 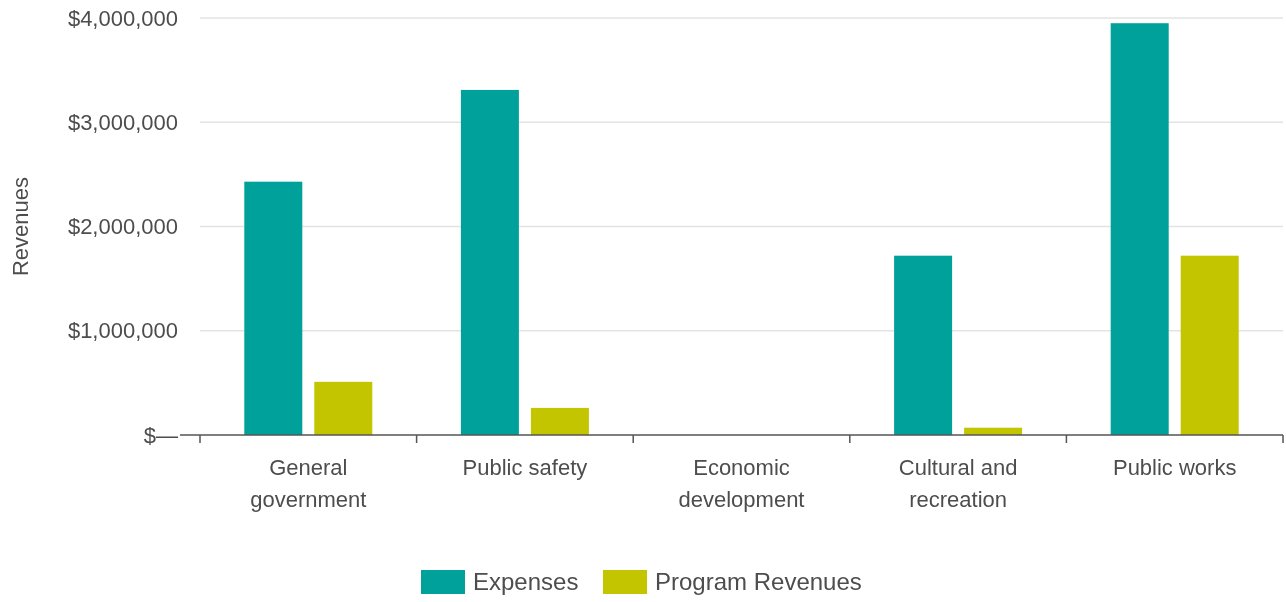 I want to click on y-axis-title: Revenues, so click(x=20, y=226).